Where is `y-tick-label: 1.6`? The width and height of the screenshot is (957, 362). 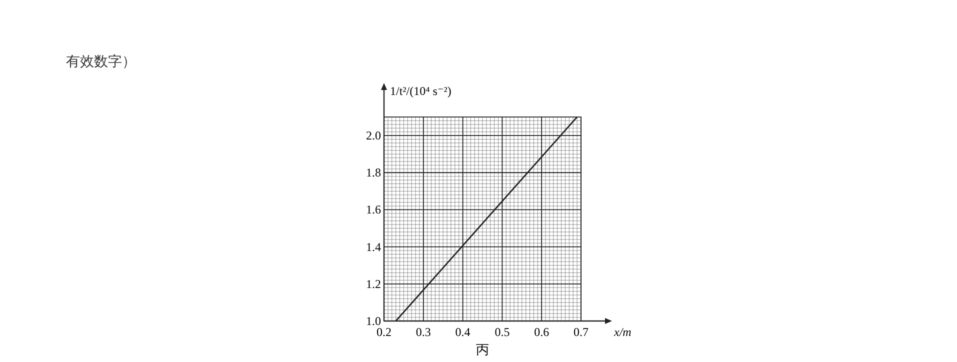
y-tick-label: 1.6 is located at coordinates (373, 209).